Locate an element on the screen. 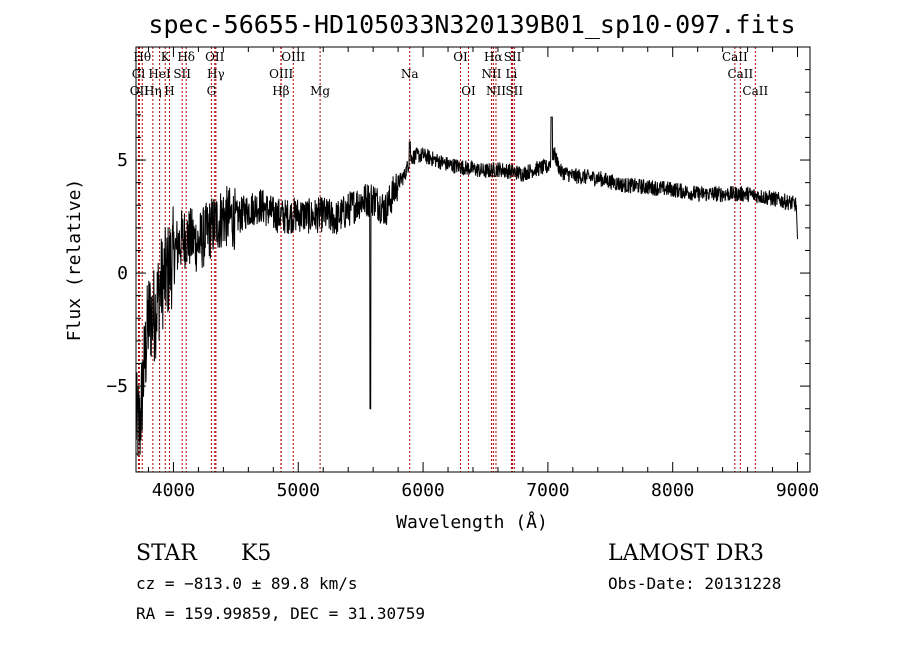 Image resolution: width=900 pixels, height=649 pixels. spectral-line-label: G is located at coordinates (212, 91).